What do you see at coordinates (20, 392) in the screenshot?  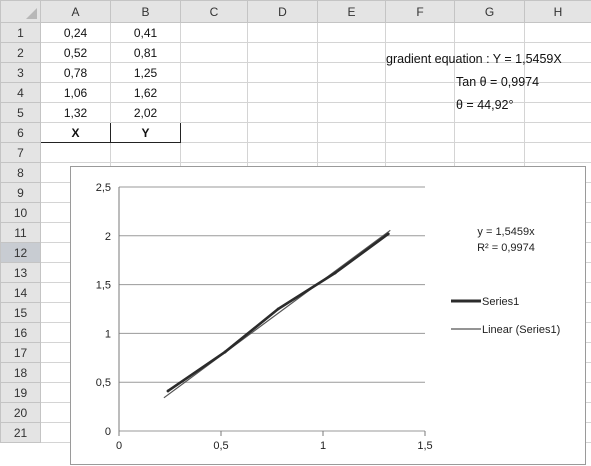 I see `row-header-19: 19` at bounding box center [20, 392].